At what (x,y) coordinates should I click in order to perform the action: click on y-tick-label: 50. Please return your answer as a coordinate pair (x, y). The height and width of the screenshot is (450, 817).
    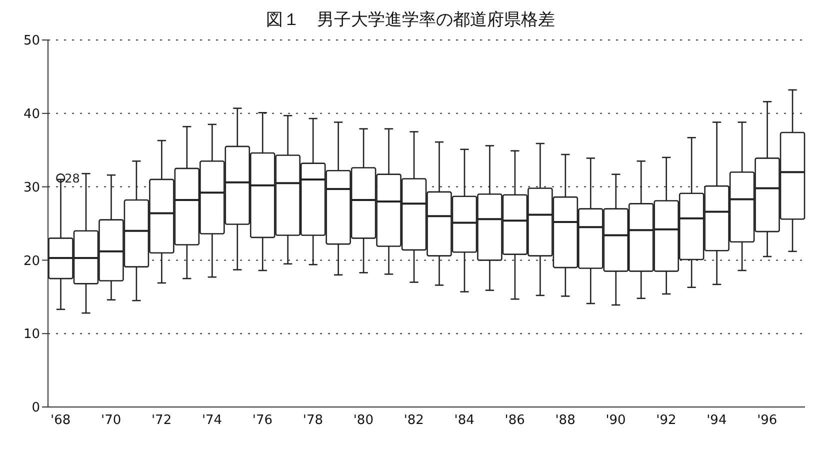
    Looking at the image, I should click on (31, 41).